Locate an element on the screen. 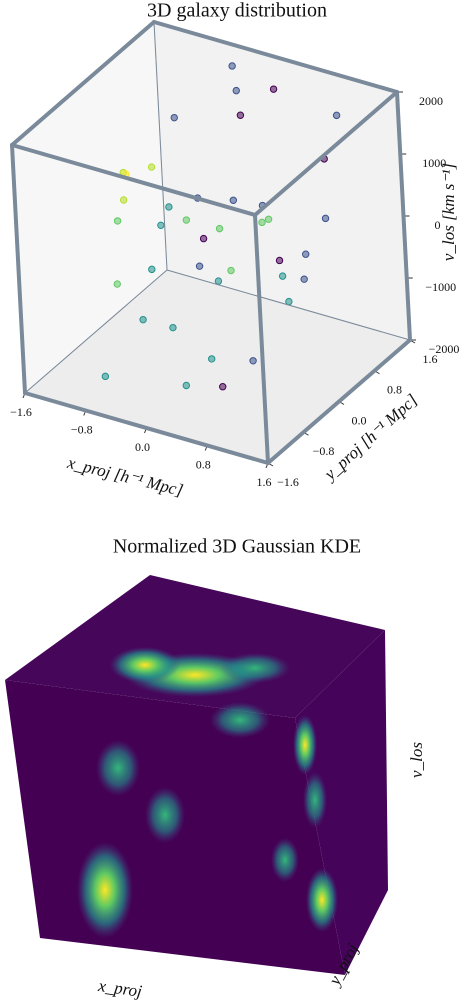 The image size is (474, 1004). z-tick-label: 1000 is located at coordinates (434, 163).